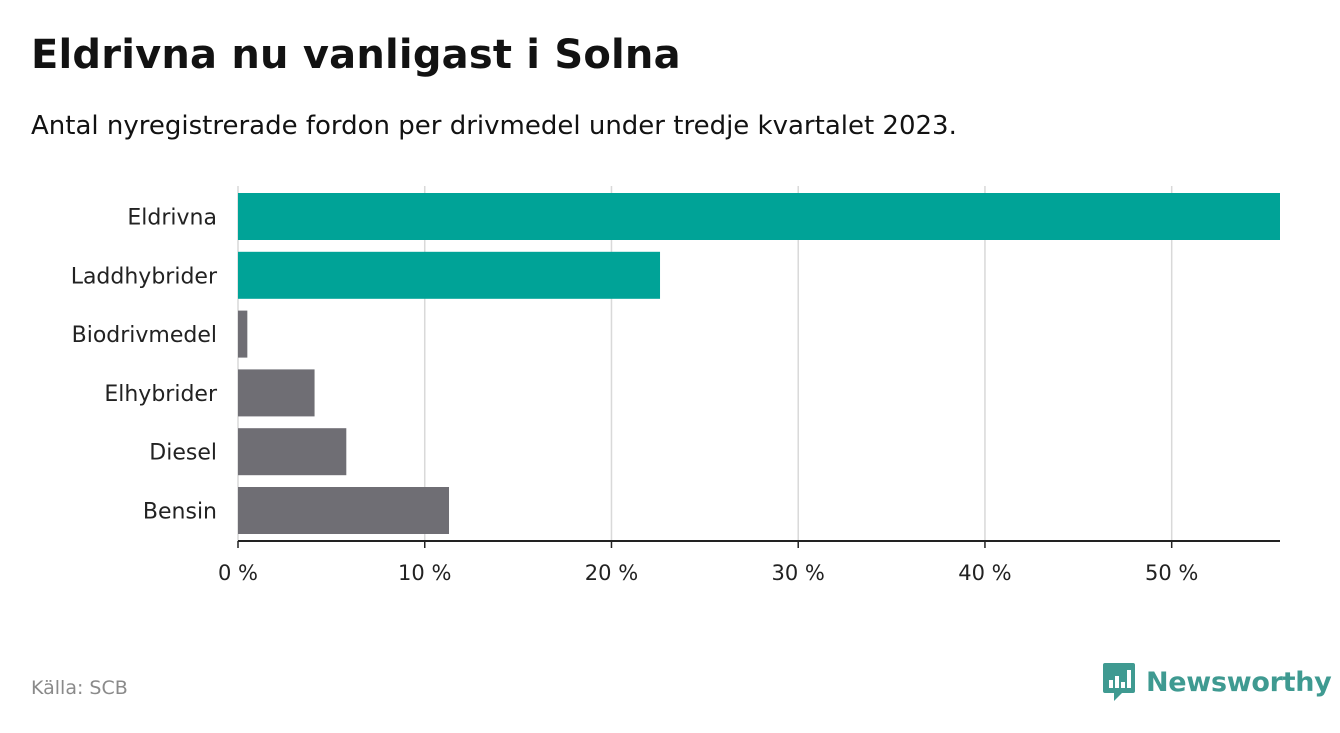  I want to click on category-label: Bensin, so click(180, 512).